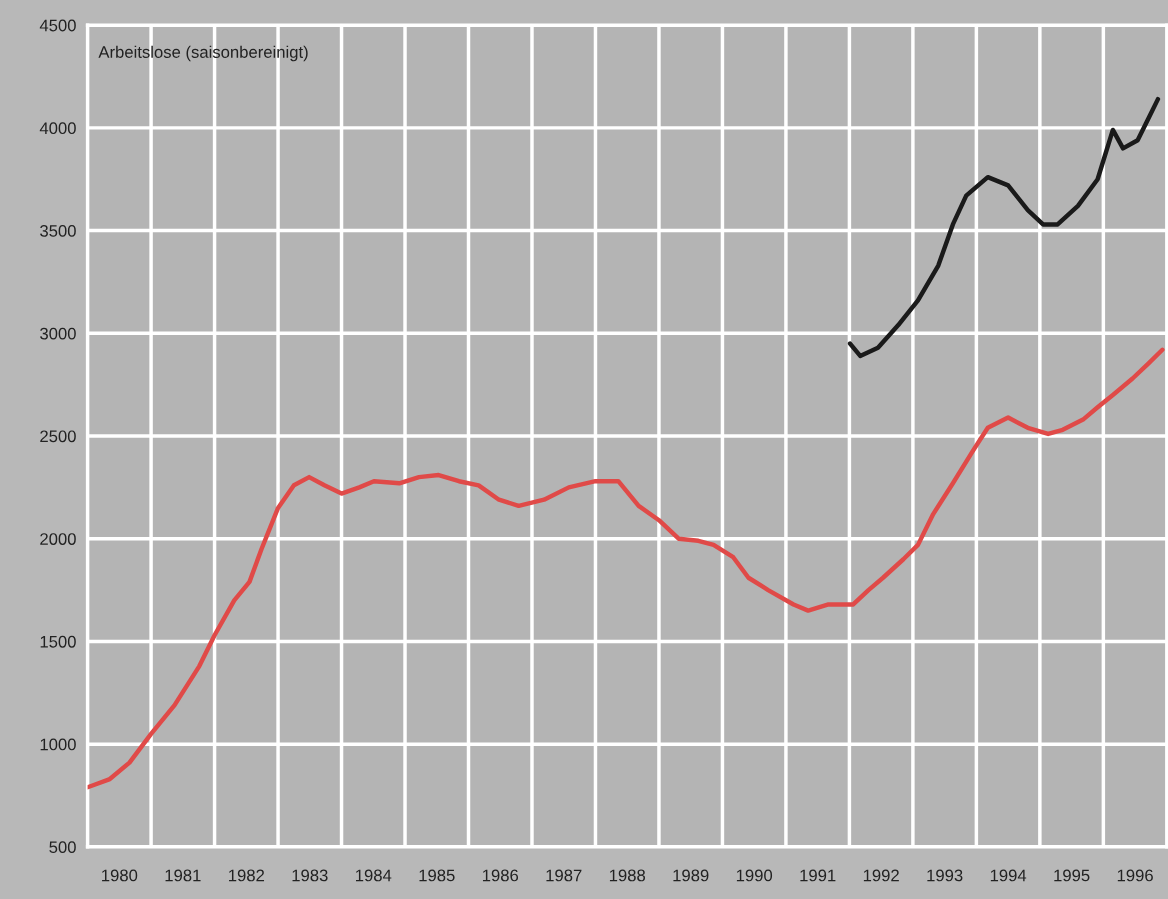 This screenshot has width=1168, height=899. I want to click on x-tick-label: 1982, so click(247, 875).